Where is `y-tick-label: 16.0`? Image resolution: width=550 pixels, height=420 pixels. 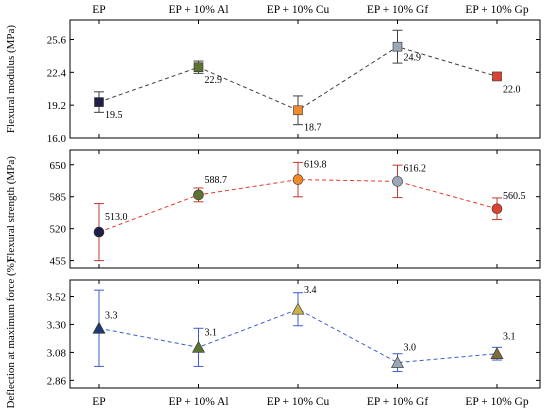 y-tick-label: 16.0 is located at coordinates (57, 139).